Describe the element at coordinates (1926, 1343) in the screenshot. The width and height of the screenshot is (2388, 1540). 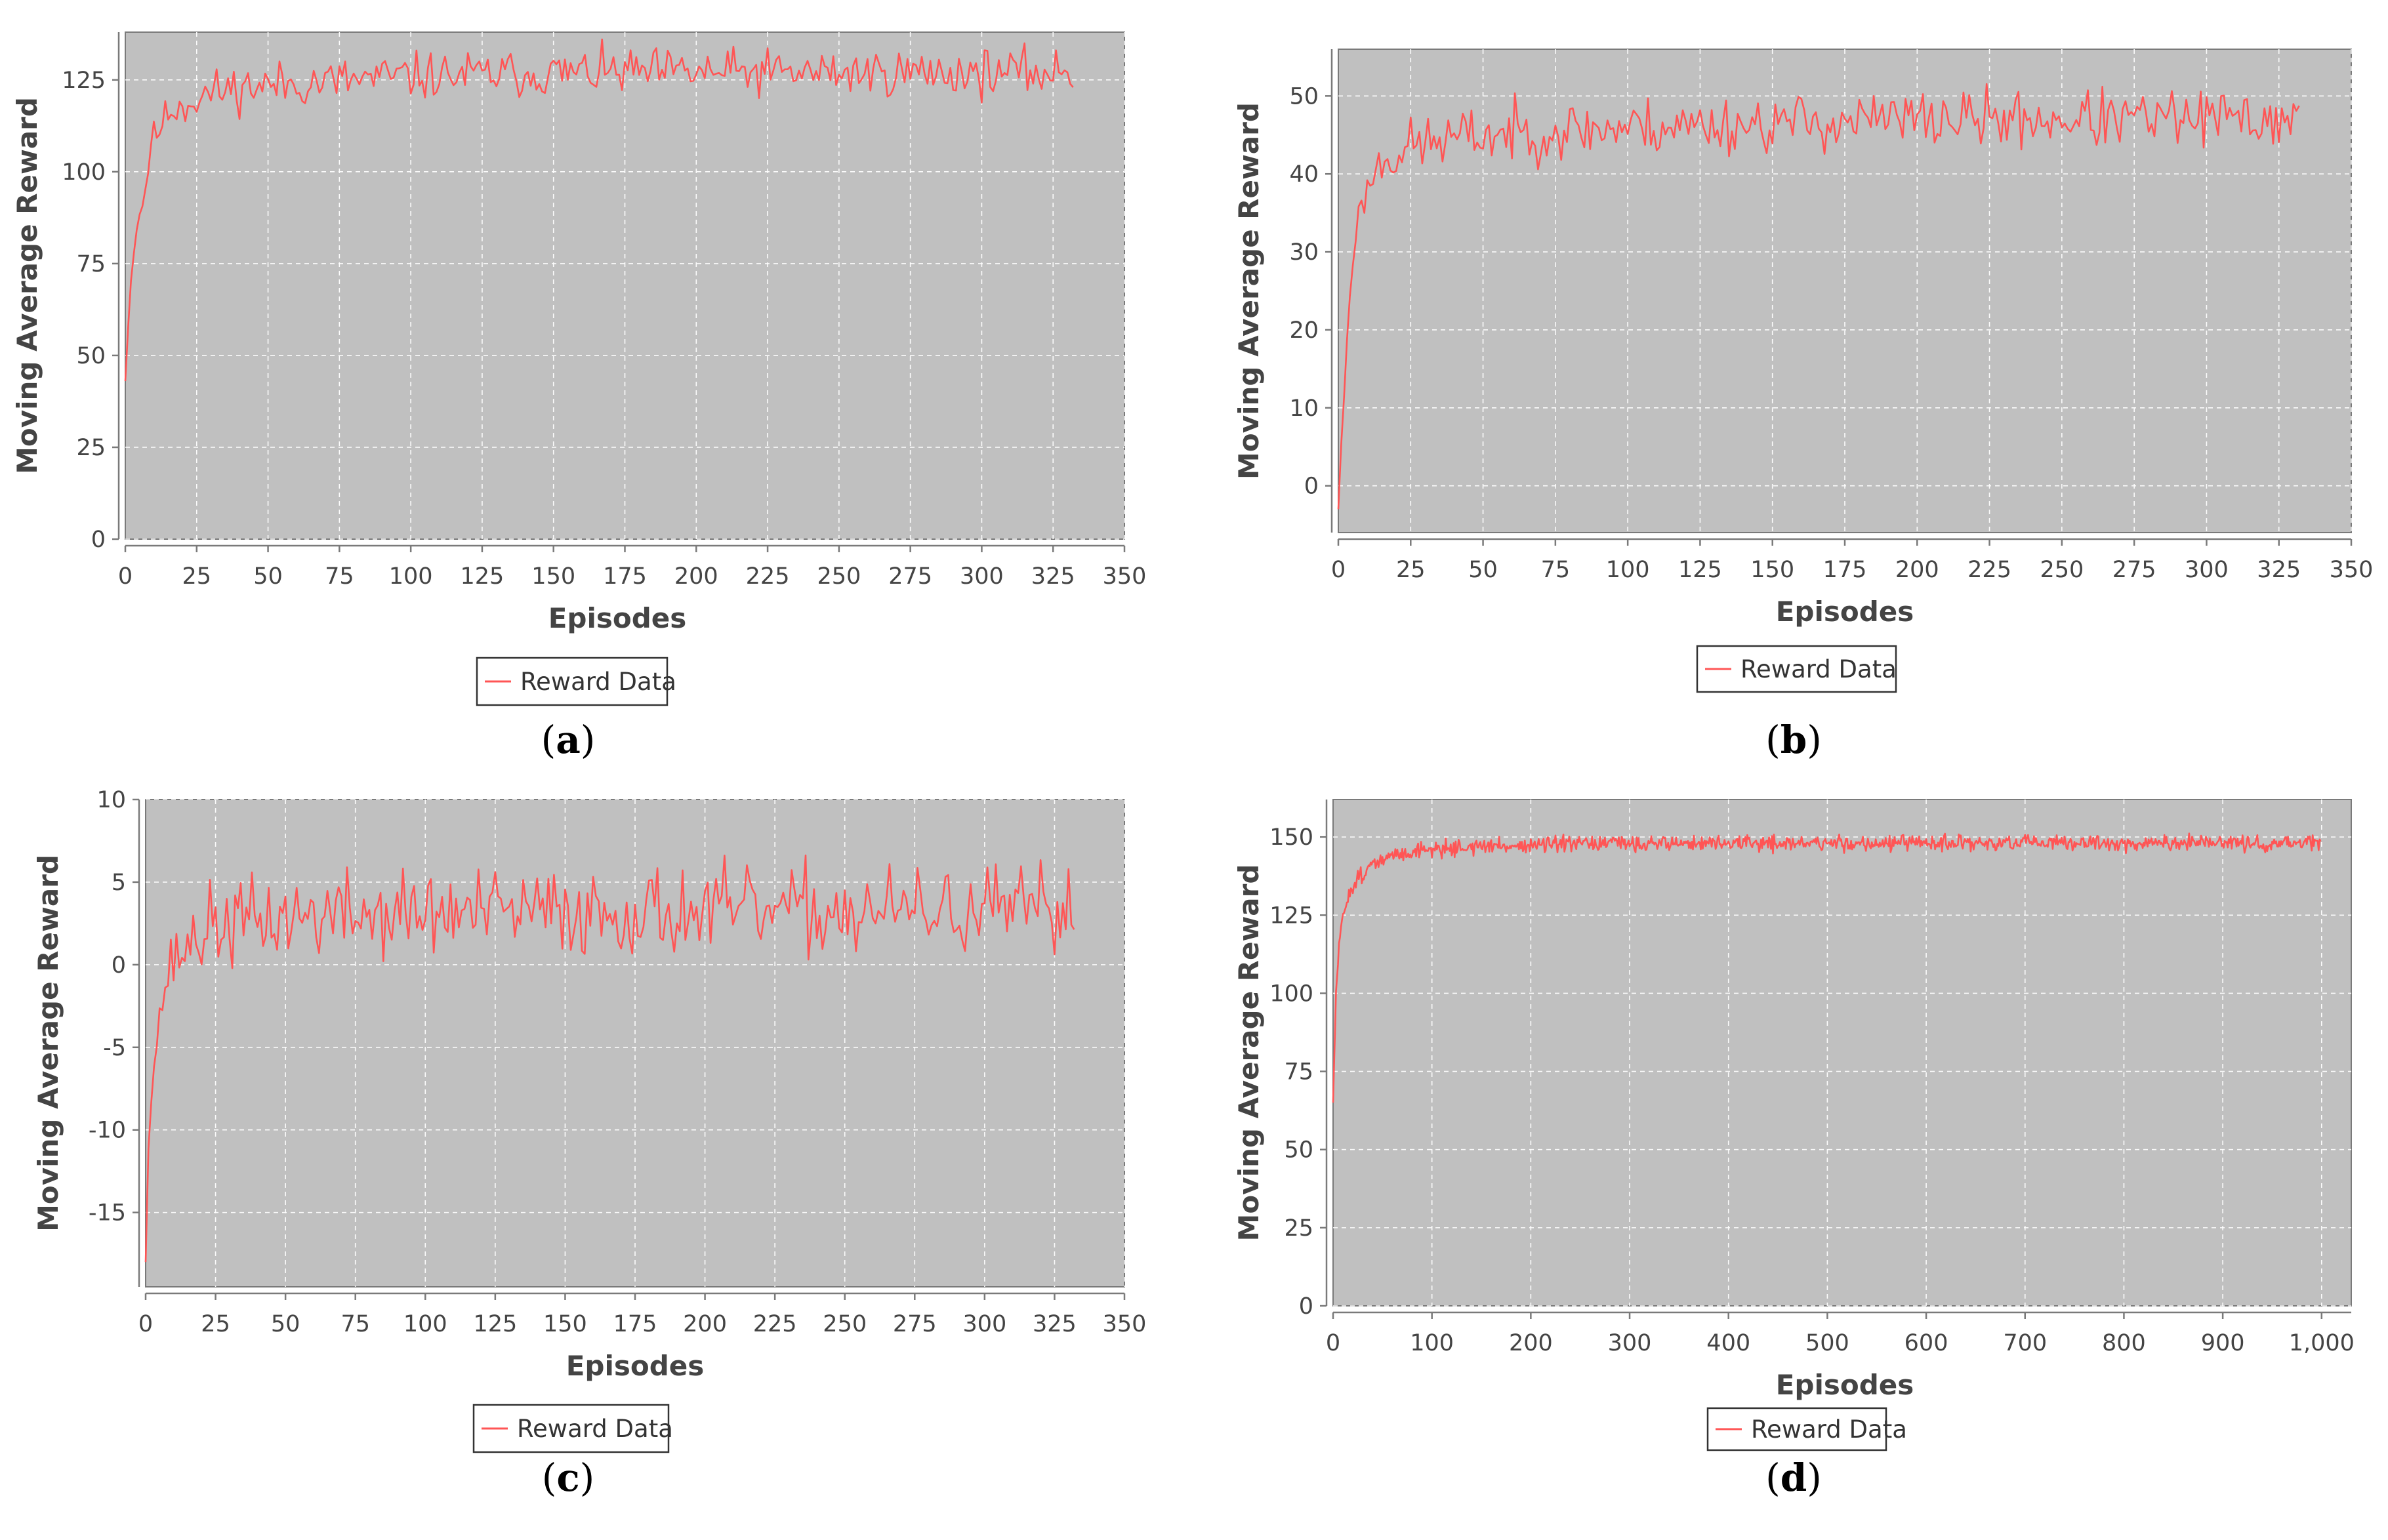
I see `x-tick-label: 600` at that location.